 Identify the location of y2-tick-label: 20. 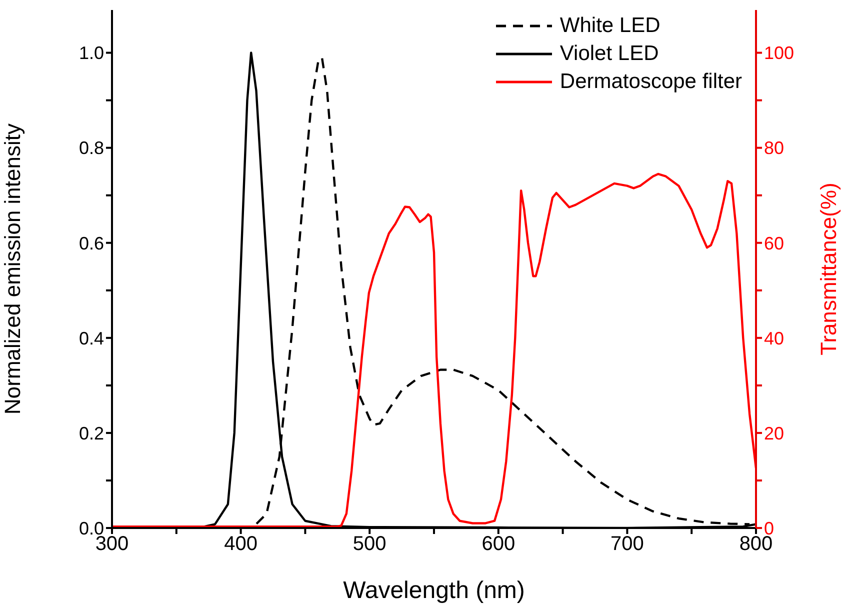
(774, 433).